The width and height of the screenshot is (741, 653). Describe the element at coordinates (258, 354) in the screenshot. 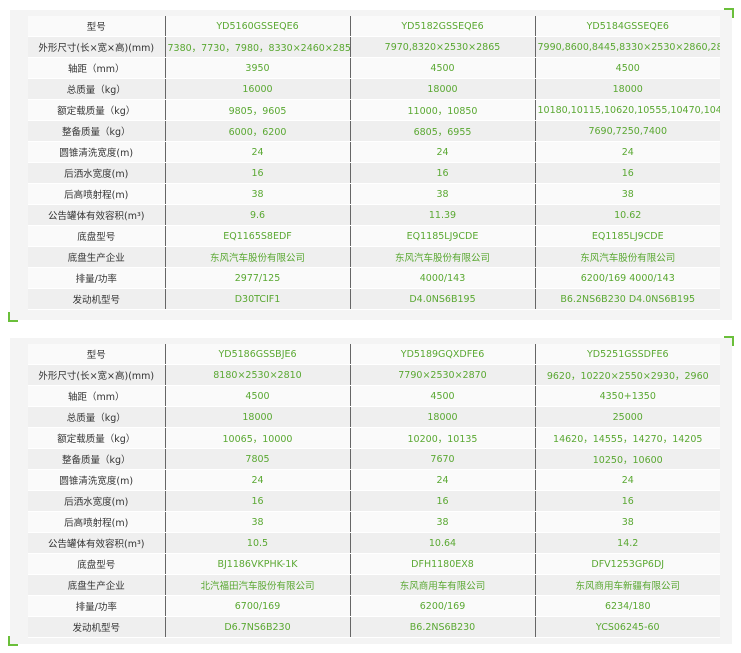

I see `cell-value: YD5186GSSBJE6` at that location.